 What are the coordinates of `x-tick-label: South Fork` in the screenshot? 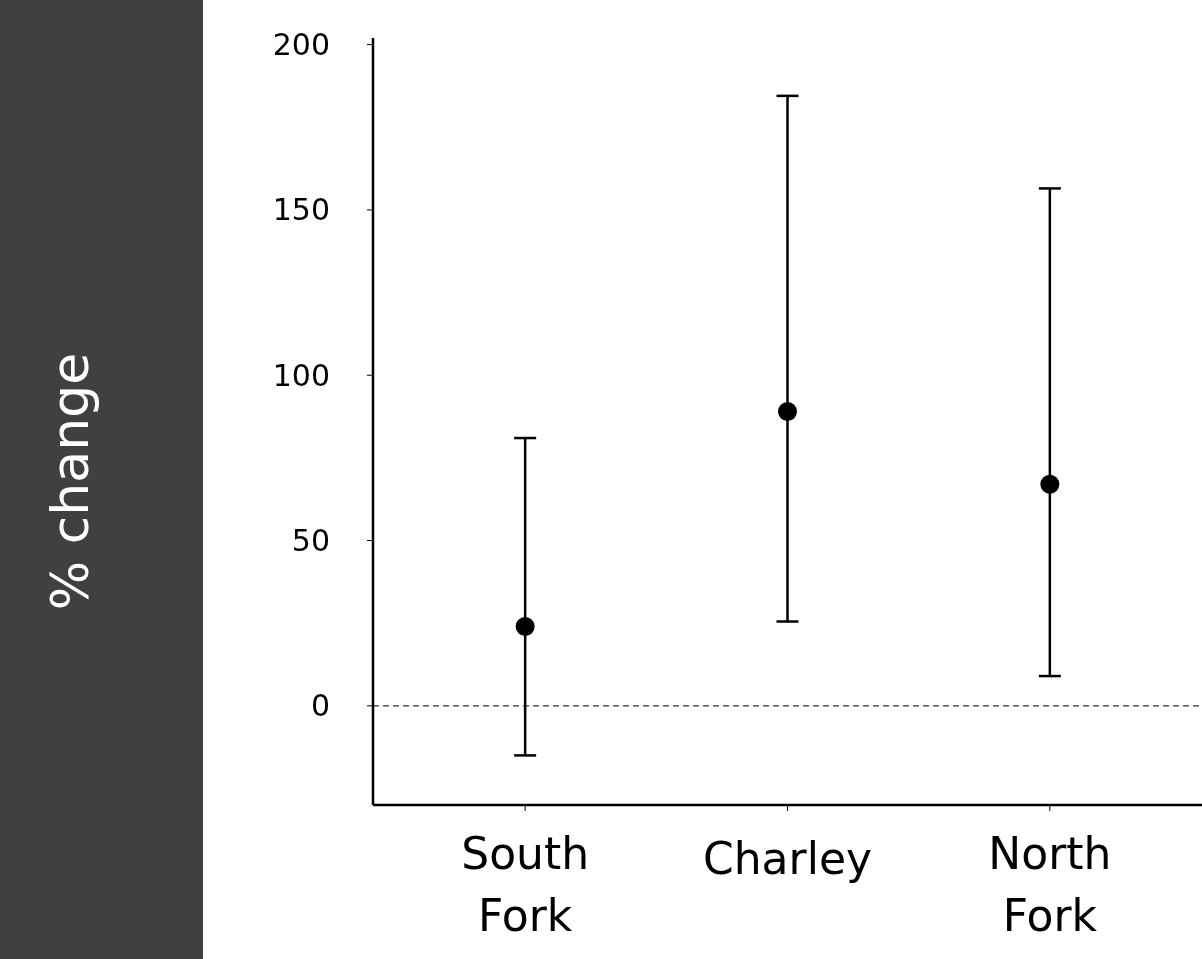 It's located at (525, 884).